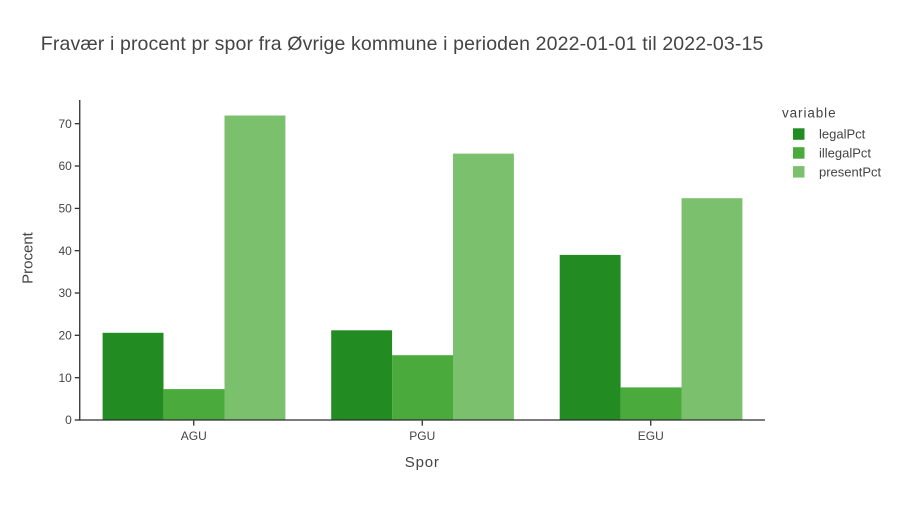  What do you see at coordinates (65, 166) in the screenshot?
I see `svg-text: 60` at bounding box center [65, 166].